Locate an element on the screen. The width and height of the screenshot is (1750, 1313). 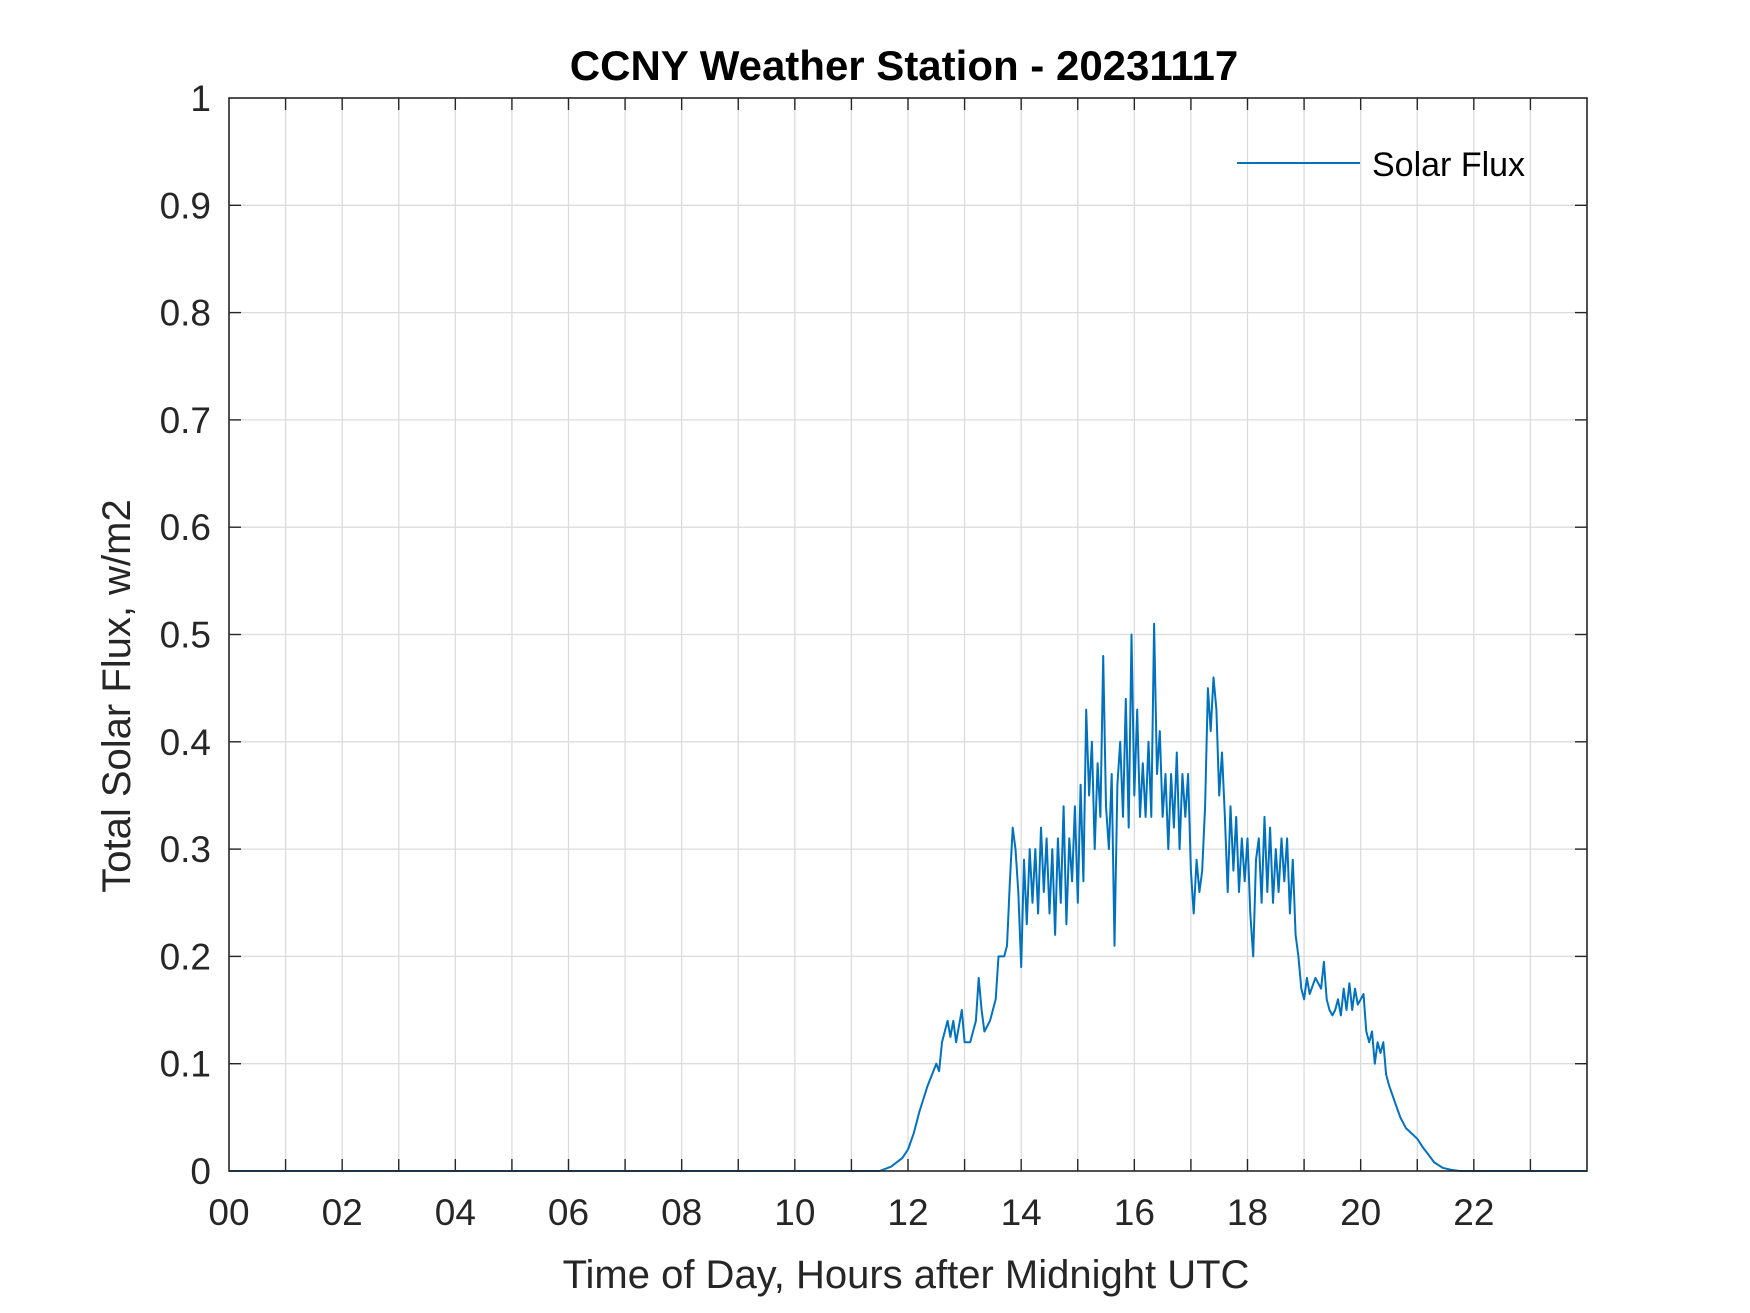
x-tick-label: 20 is located at coordinates (1360, 1212).